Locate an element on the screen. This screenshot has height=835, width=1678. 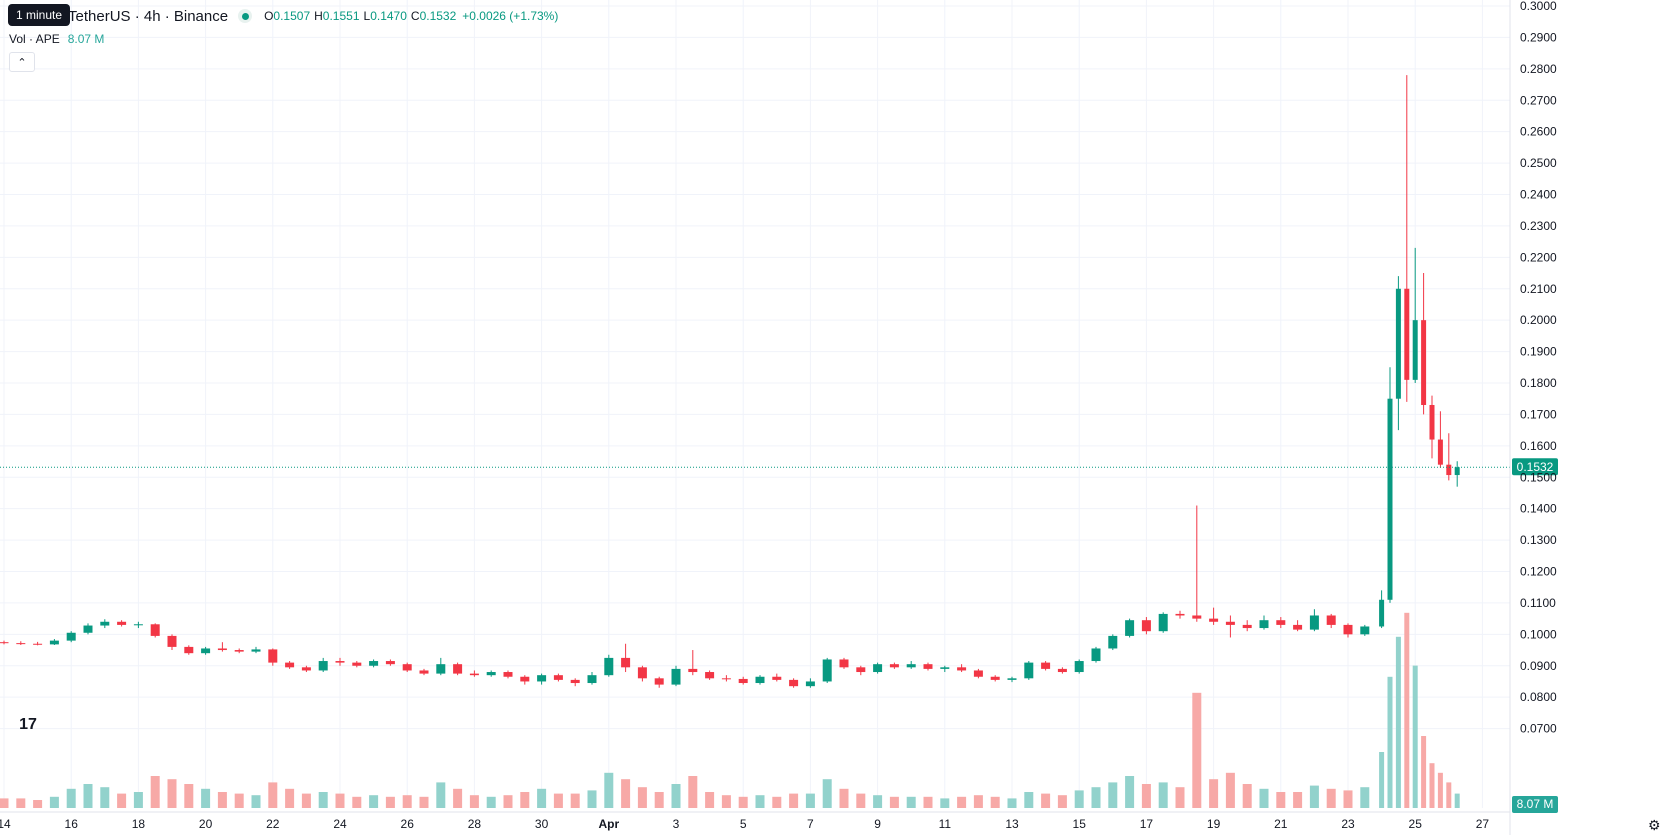
interval-tooltip: 1 minute is located at coordinates (39, 15).